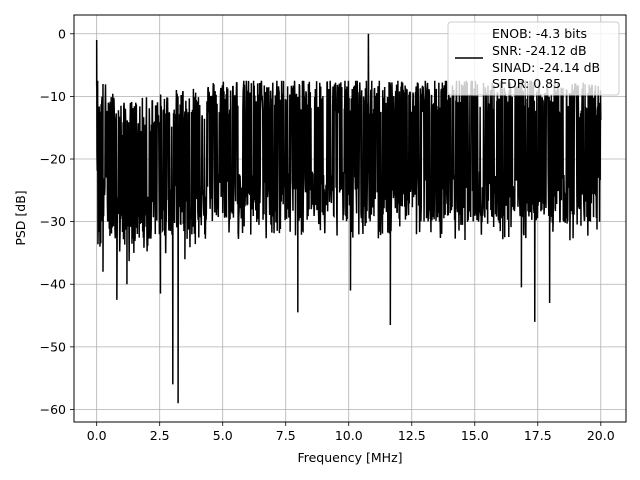  I want to click on y-tick-label: −50, so click(53, 346).